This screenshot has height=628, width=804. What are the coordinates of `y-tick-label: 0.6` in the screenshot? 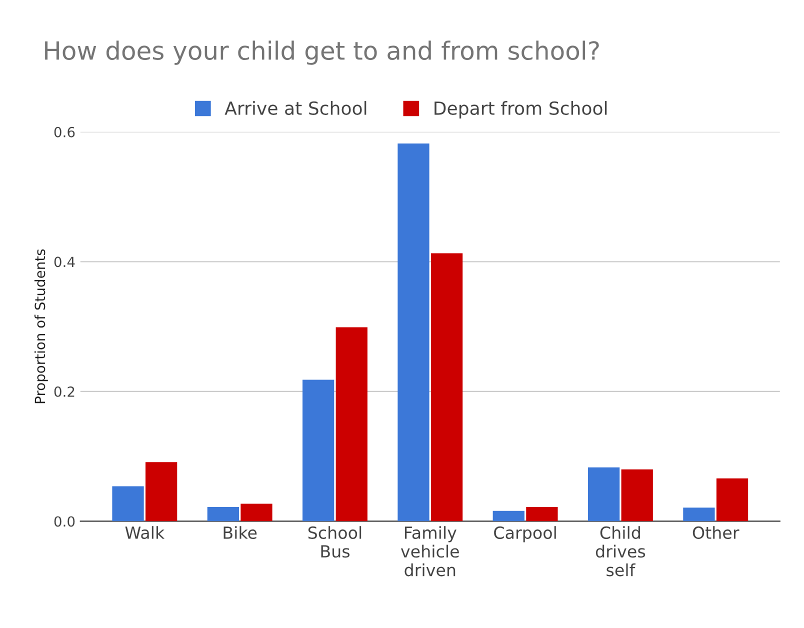 It's located at (64, 132).